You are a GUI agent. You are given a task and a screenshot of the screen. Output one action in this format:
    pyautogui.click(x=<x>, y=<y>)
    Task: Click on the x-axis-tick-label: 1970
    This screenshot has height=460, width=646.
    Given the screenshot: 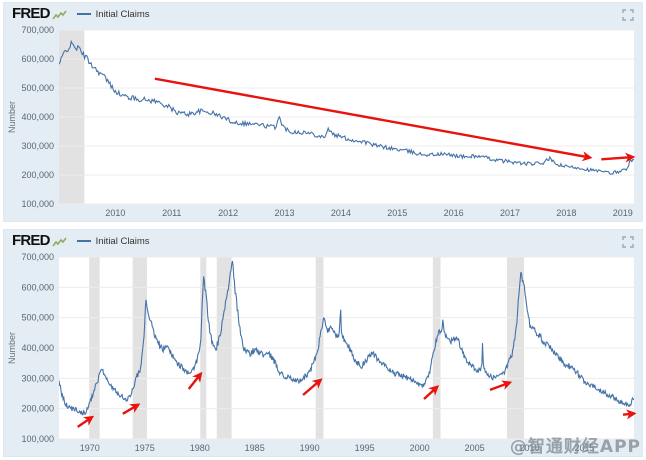 What is the action you would take?
    pyautogui.click(x=90, y=448)
    